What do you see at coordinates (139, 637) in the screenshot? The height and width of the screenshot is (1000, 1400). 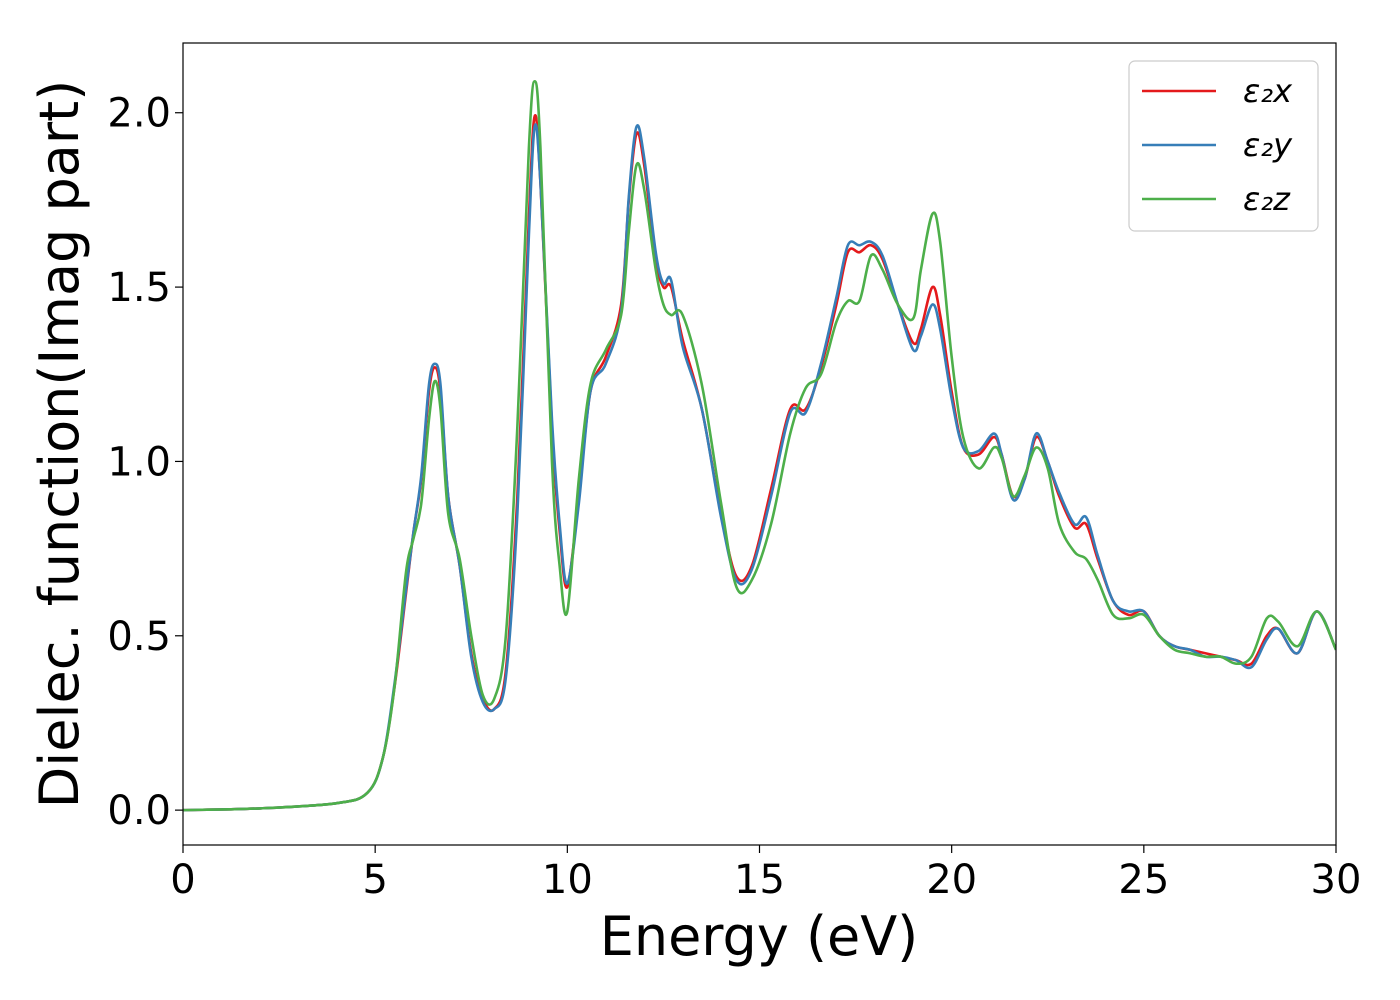 I see `y-tick-label: 0.5` at bounding box center [139, 637].